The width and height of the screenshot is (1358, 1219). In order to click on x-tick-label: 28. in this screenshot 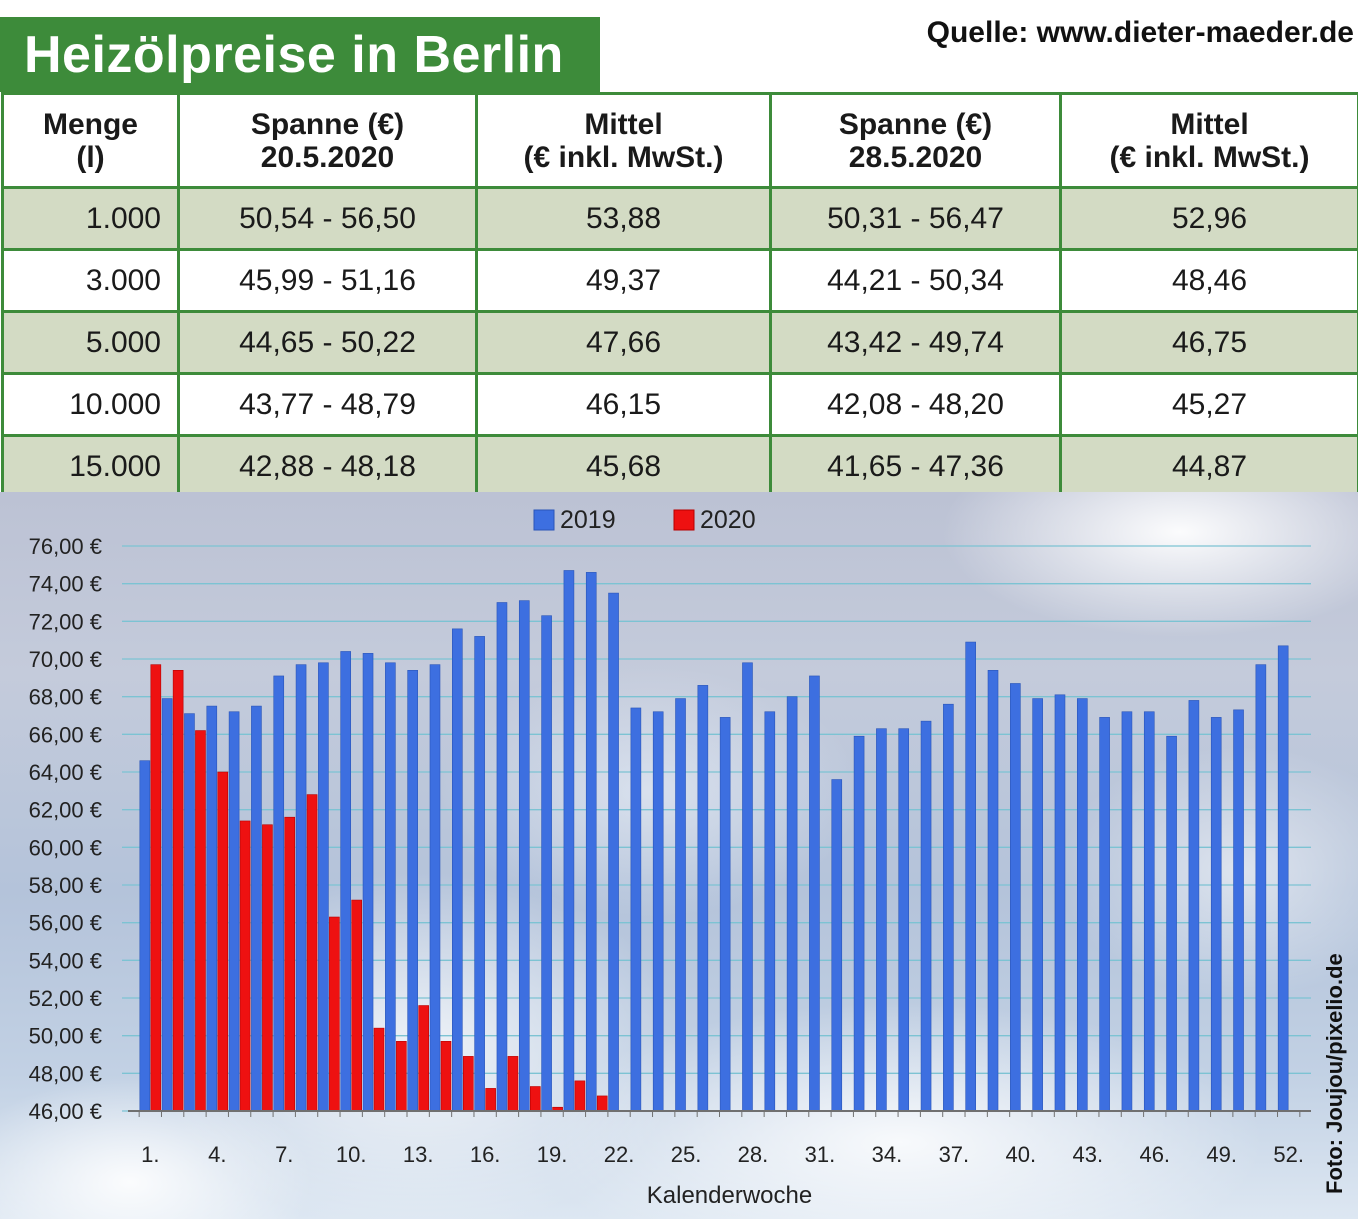, I will do `click(753, 1154)`.